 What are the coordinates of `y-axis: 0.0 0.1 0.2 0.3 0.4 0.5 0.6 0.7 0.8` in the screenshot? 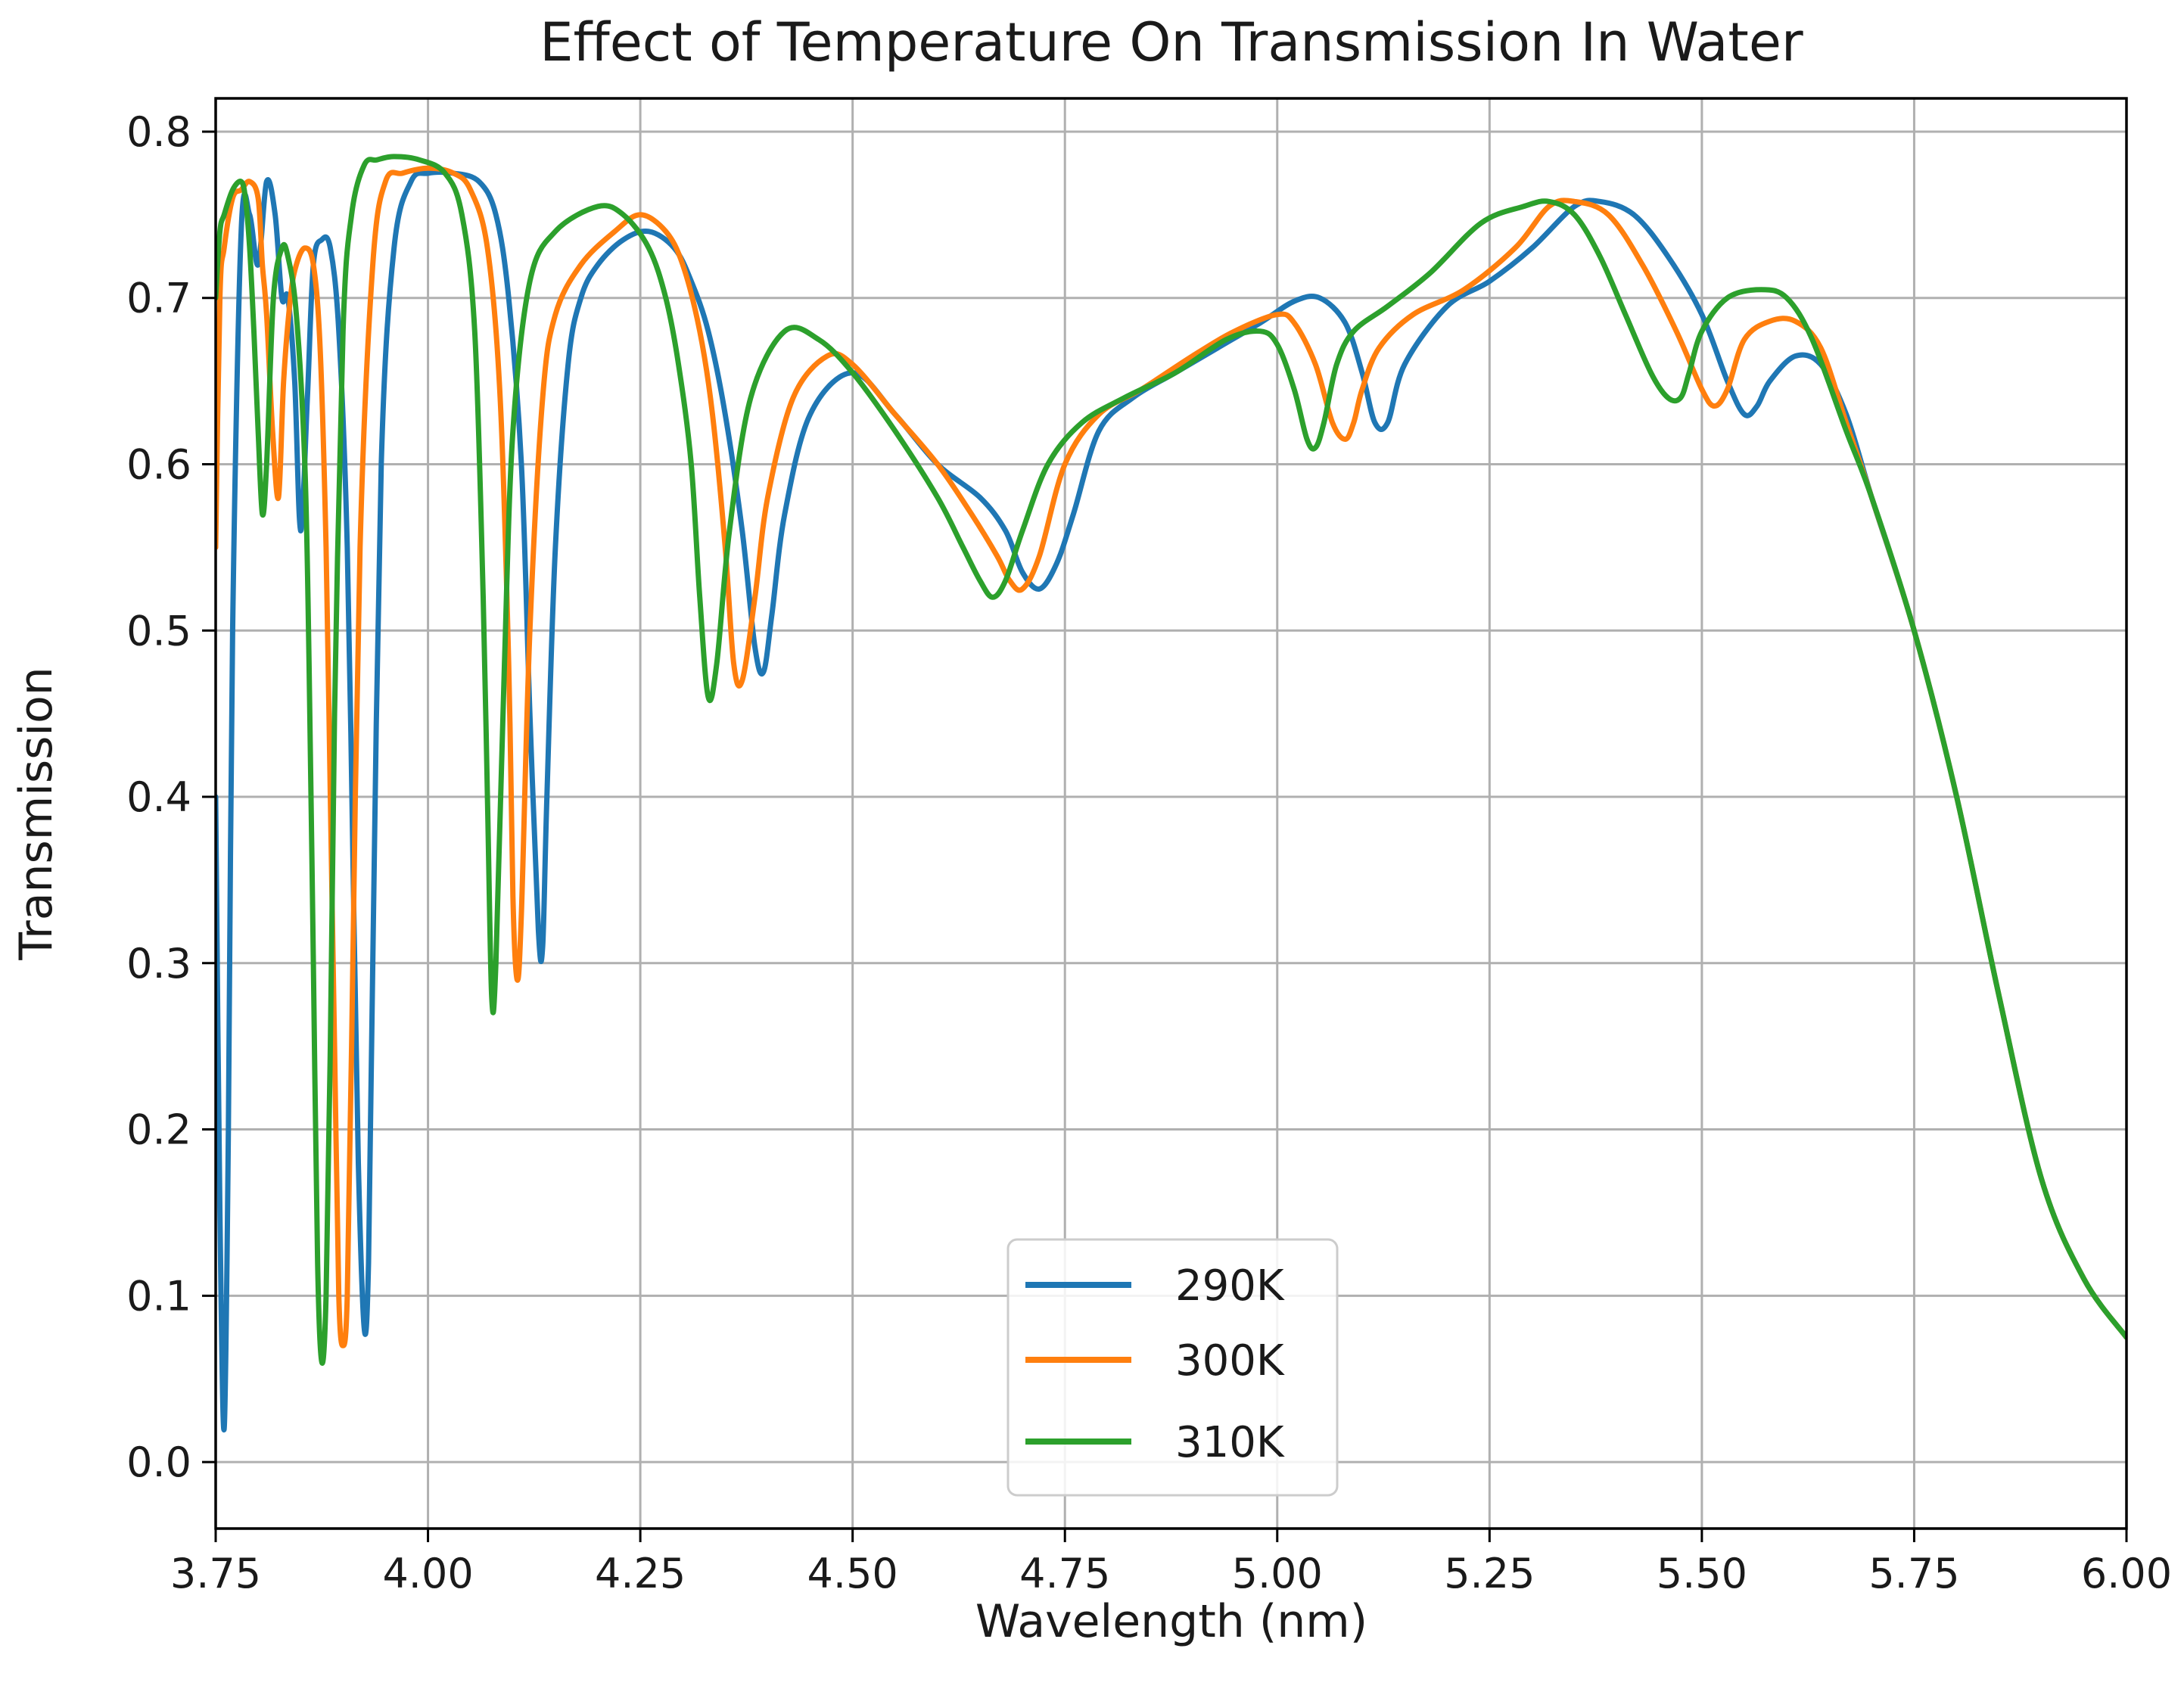 It's located at (171, 797).